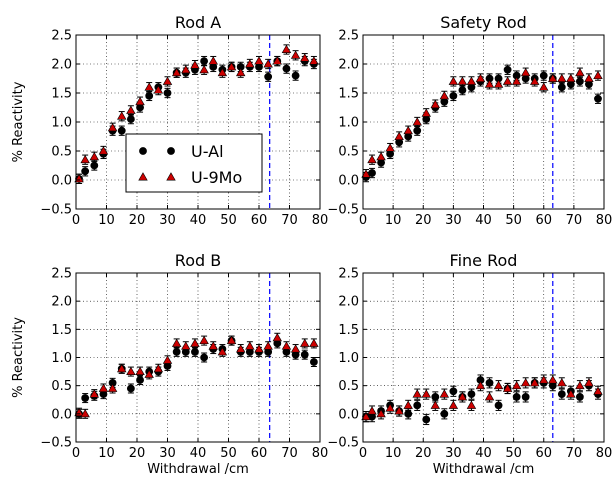 The width and height of the screenshot is (616, 481). I want to click on panel-title: Safety Rod, so click(483, 22).